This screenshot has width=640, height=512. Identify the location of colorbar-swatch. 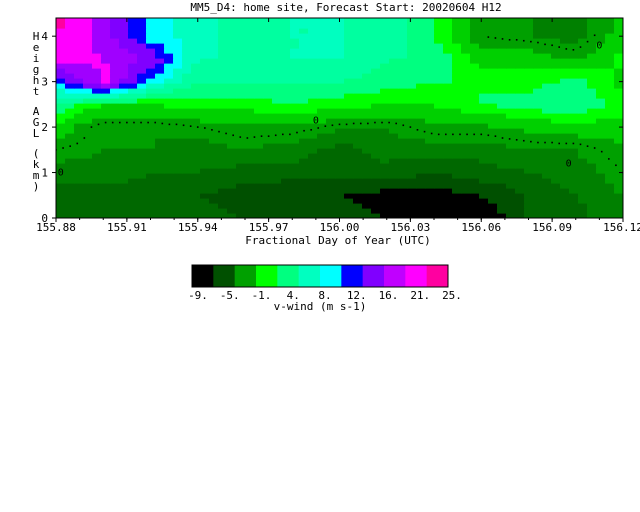
(331, 276).